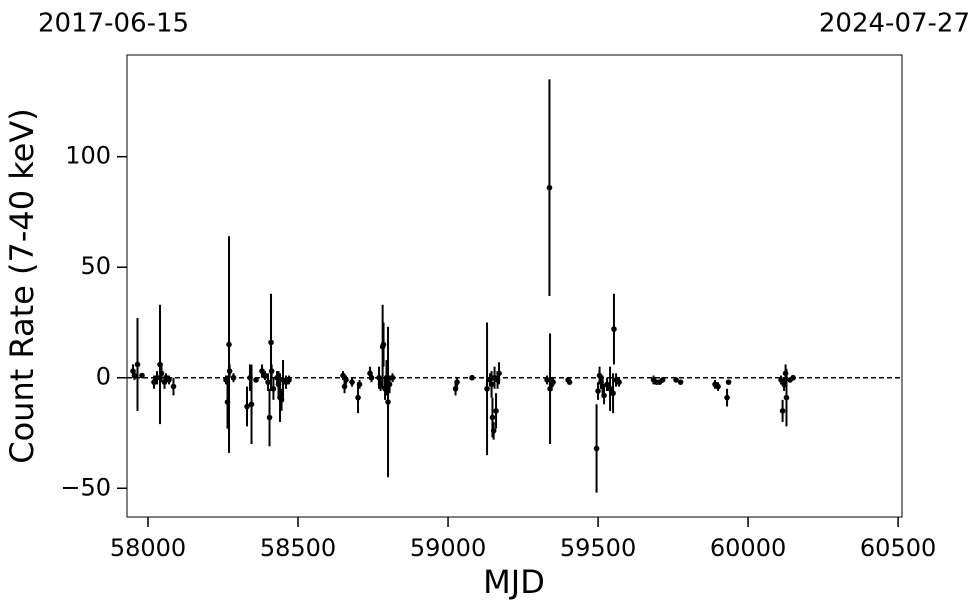 The image size is (980, 613). Describe the element at coordinates (898, 548) in the screenshot. I see `x-tick-label: 60500` at that location.